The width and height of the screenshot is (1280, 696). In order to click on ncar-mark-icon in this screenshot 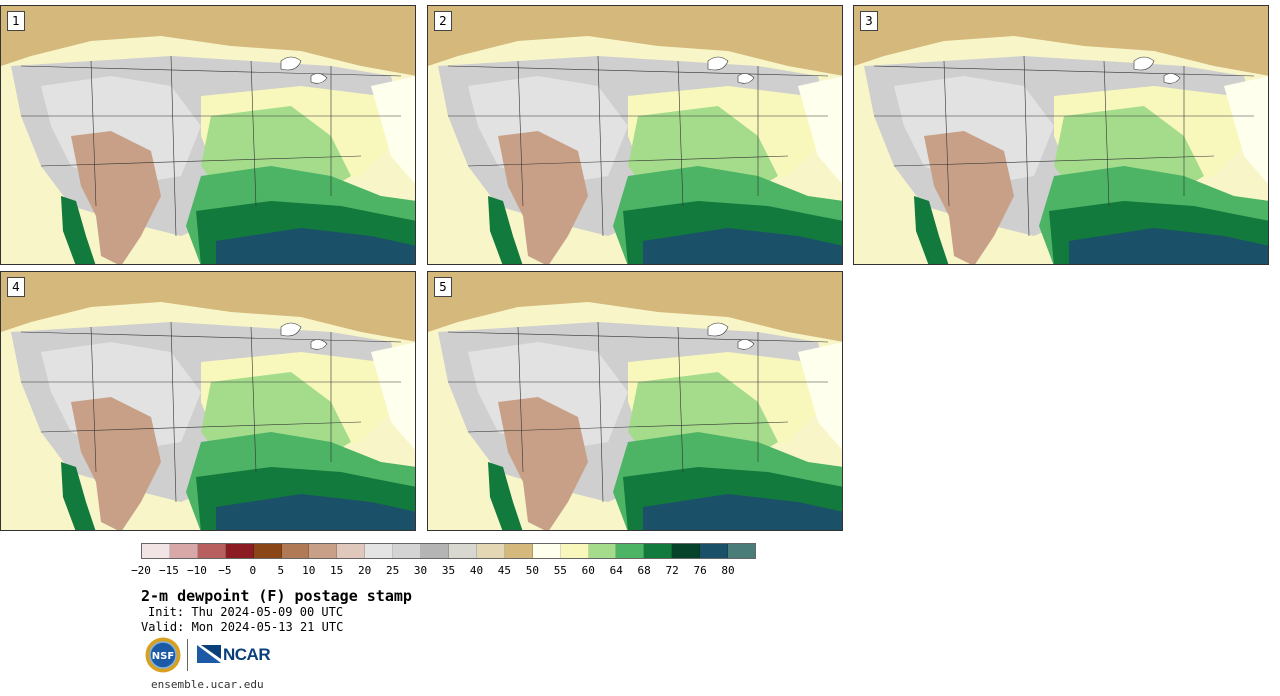, I will do `click(209, 654)`.